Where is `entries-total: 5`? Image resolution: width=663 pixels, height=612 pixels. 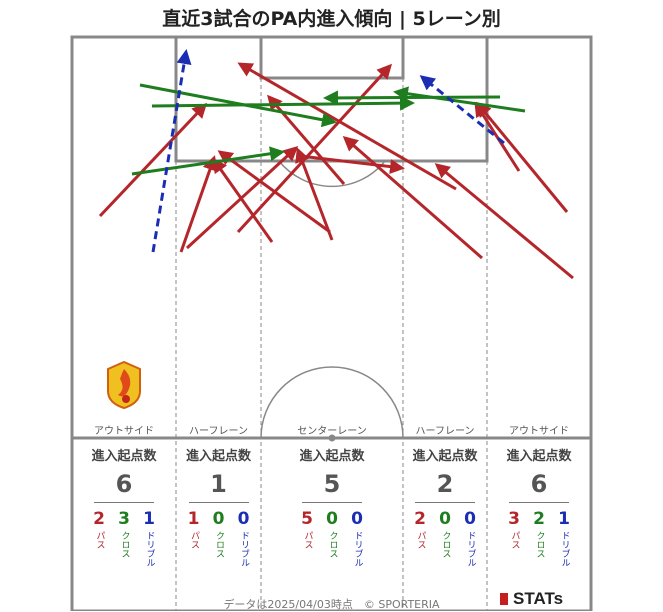 entries-total: 5 is located at coordinates (332, 484).